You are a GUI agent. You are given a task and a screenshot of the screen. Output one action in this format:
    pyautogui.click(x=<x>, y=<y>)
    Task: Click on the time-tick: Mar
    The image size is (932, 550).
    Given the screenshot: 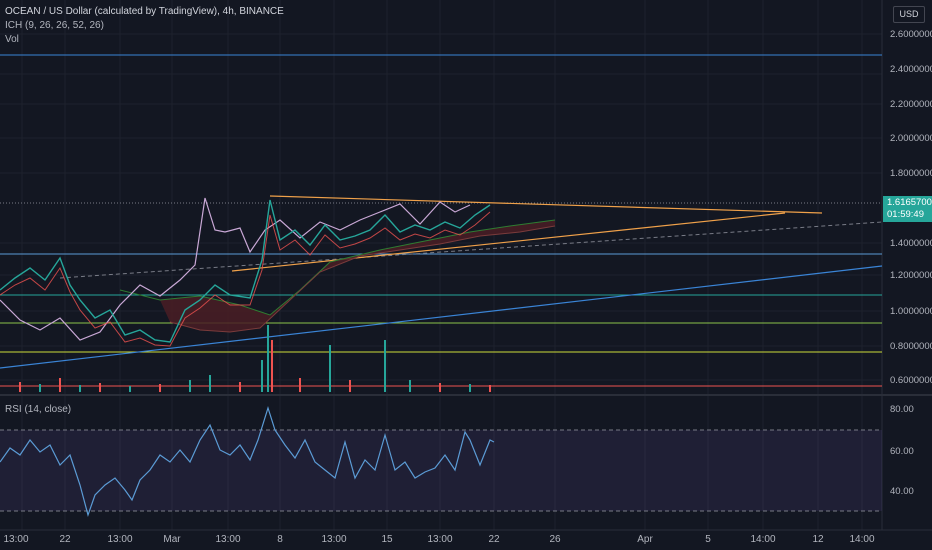 What is the action you would take?
    pyautogui.click(x=172, y=539)
    